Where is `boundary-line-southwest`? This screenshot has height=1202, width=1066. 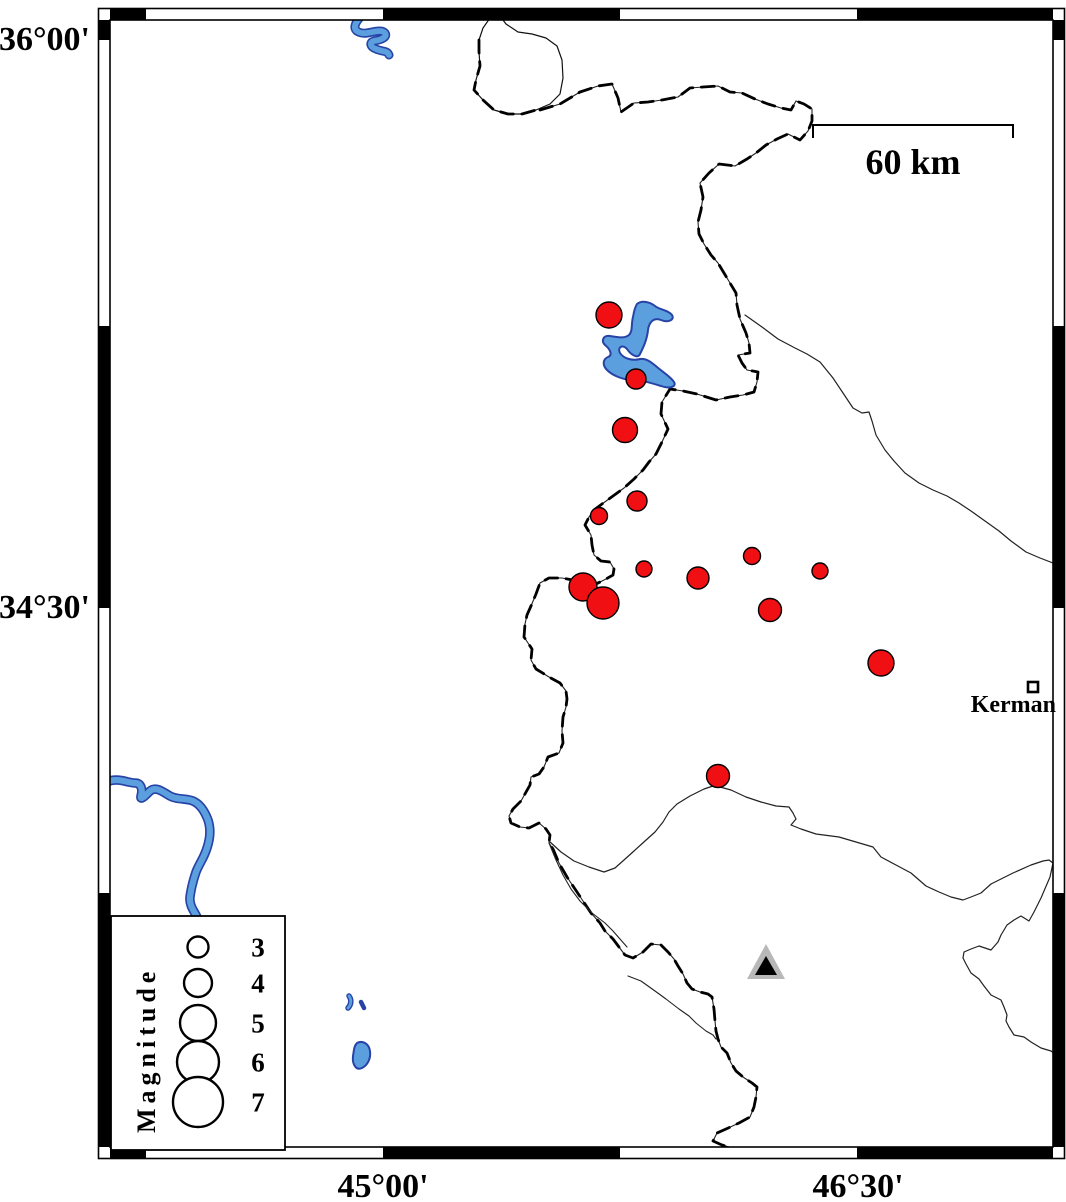
boundary-line-southwest is located at coordinates (588, 895).